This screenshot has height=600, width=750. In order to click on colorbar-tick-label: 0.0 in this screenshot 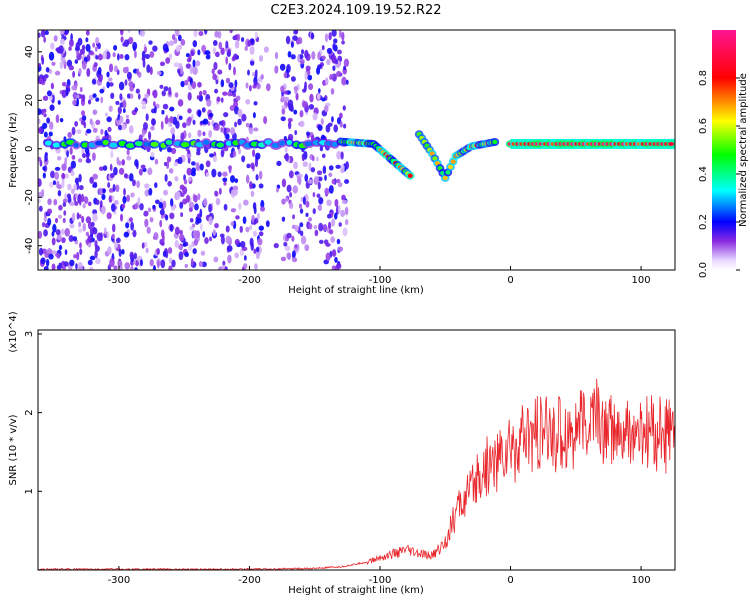, I will do `click(703, 270)`.